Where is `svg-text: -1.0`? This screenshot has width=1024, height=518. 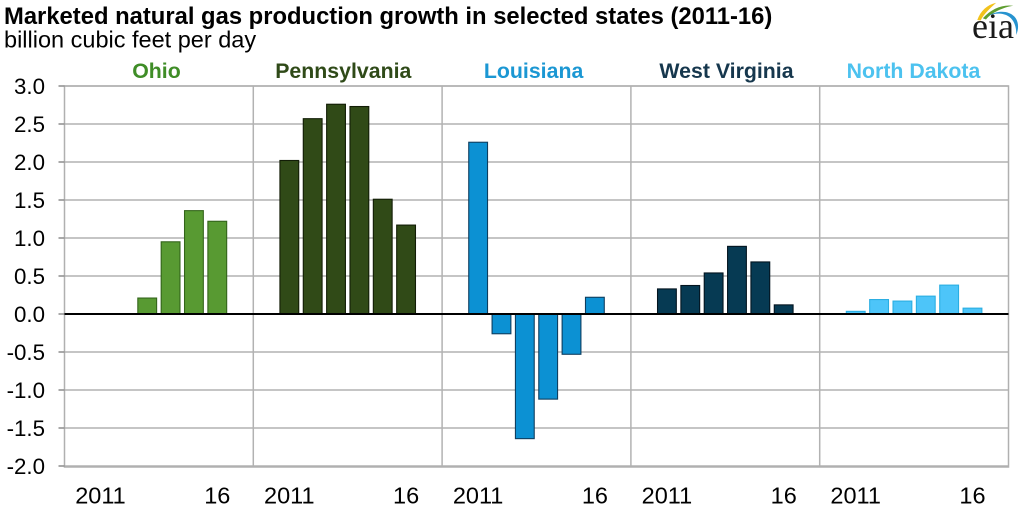
svg-text: -1.0 is located at coordinates (26, 390).